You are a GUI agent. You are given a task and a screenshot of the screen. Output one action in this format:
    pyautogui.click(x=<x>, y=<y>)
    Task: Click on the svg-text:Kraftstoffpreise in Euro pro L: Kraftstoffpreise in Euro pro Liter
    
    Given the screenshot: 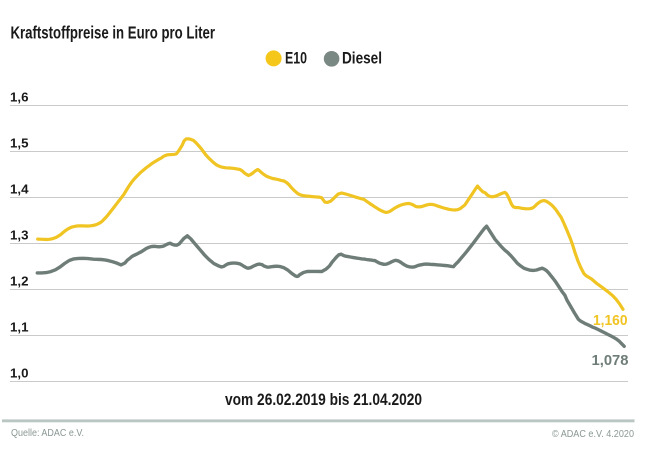 What is the action you would take?
    pyautogui.click(x=113, y=33)
    